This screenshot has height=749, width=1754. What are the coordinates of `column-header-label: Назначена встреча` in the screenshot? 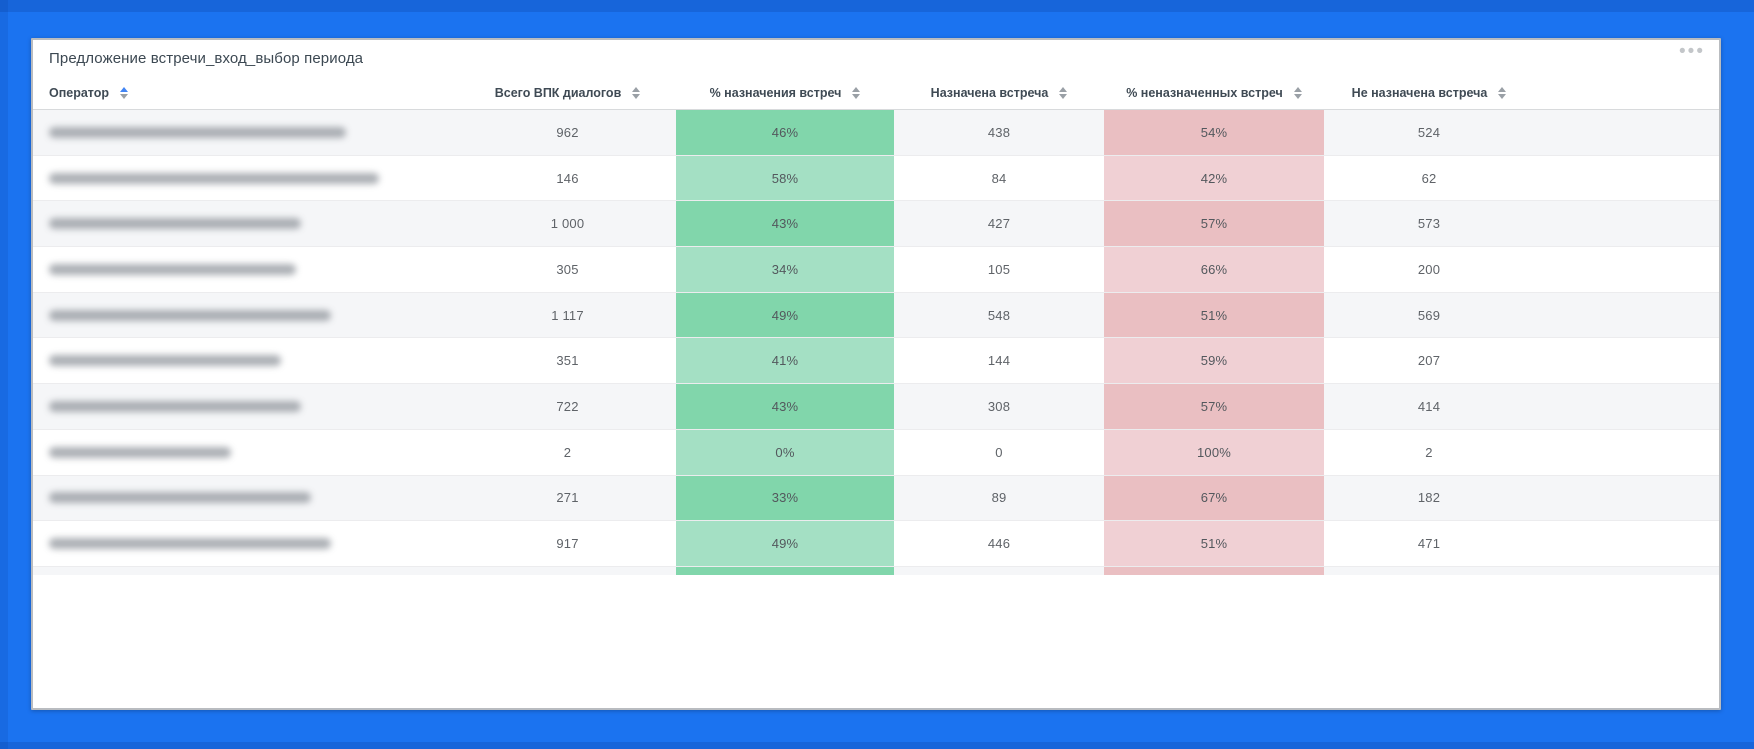 It's located at (989, 93).